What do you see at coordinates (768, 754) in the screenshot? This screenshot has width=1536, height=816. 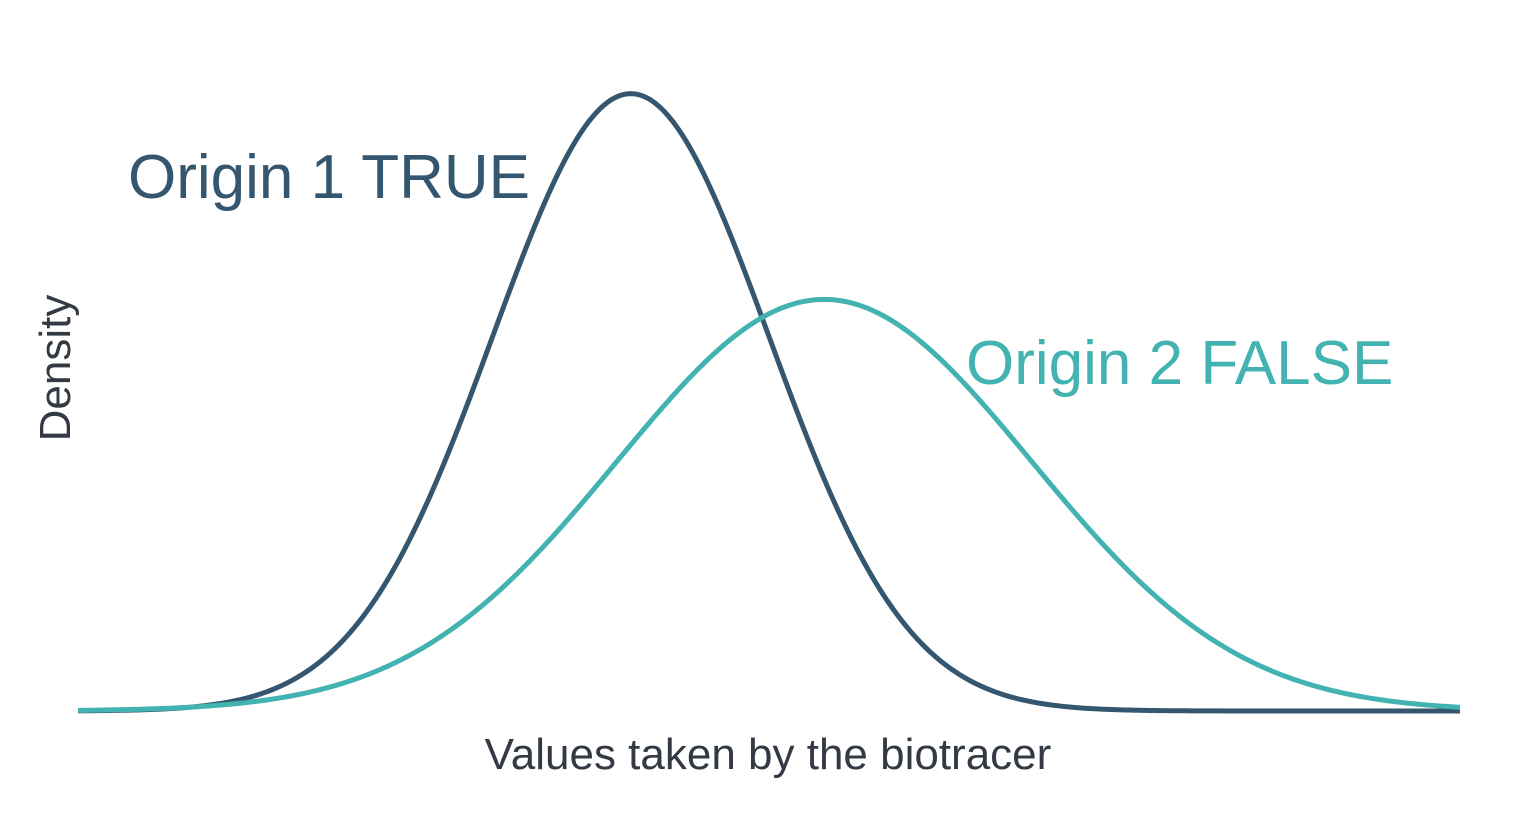 I see `x-axis-label: Values taken by the biotracer` at bounding box center [768, 754].